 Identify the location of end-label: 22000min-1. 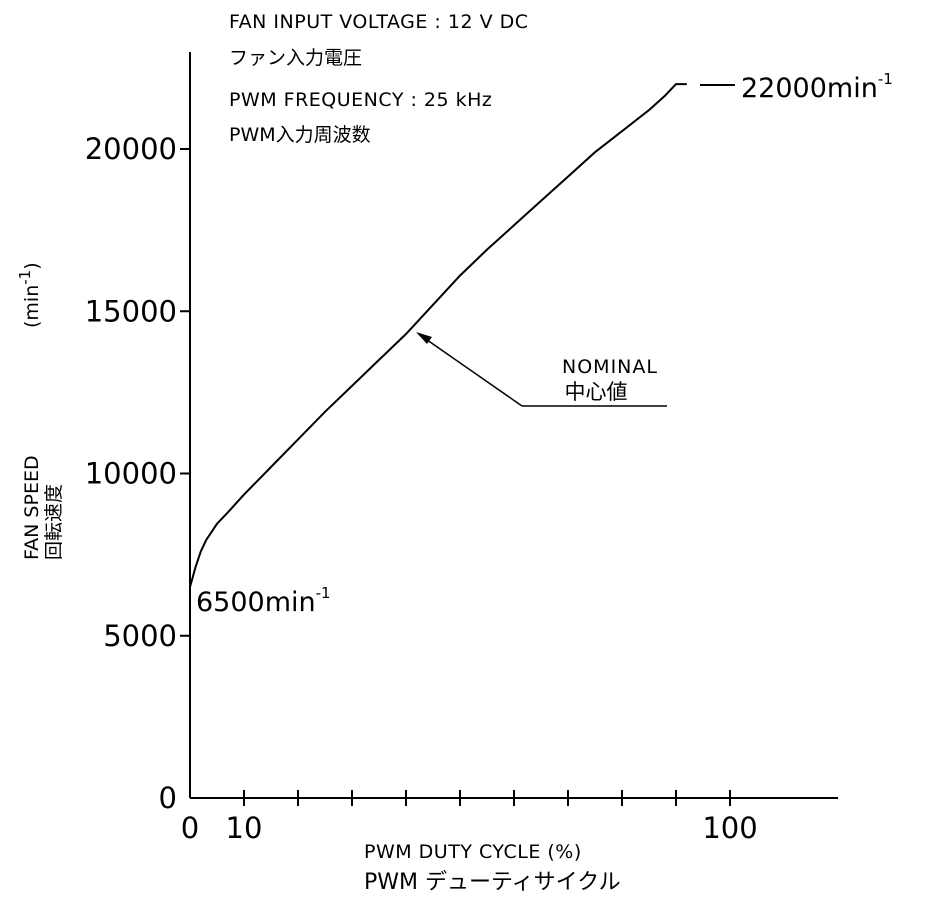
(796, 87).